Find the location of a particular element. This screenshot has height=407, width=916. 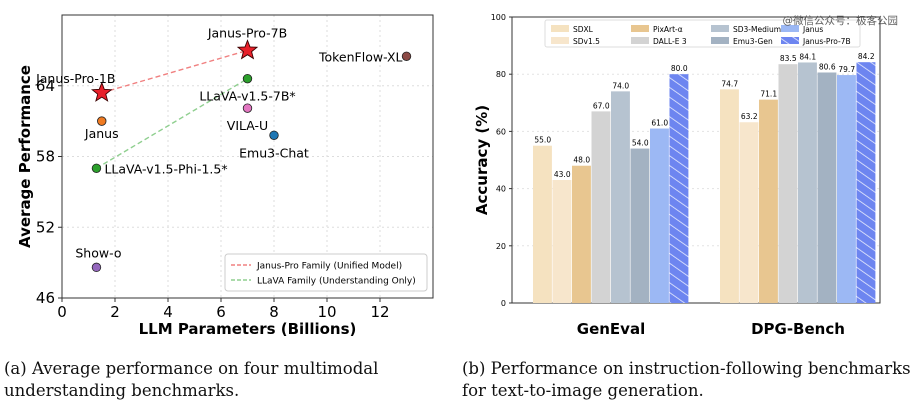

scatter-legend-box is located at coordinates (326, 272).